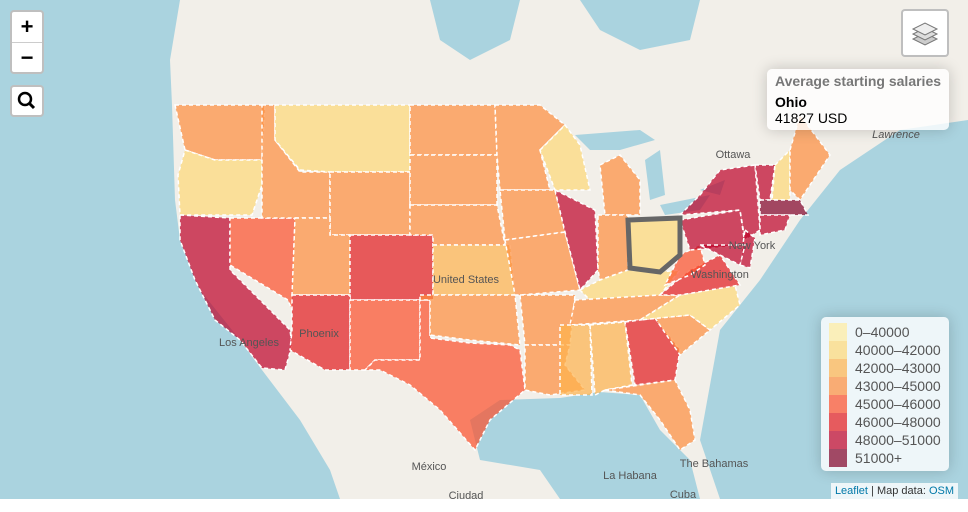 The width and height of the screenshot is (968, 512). What do you see at coordinates (882, 332) in the screenshot?
I see `legend-label: 0–40000` at bounding box center [882, 332].